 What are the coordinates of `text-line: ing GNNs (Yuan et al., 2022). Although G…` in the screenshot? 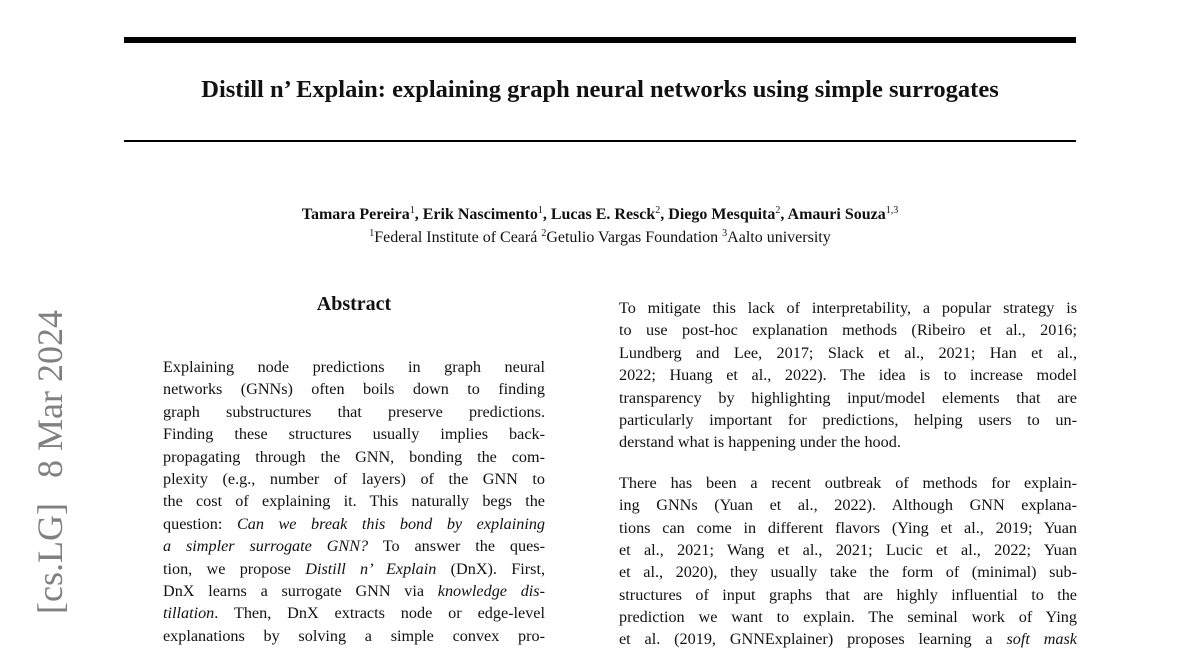 It's located at (848, 505).